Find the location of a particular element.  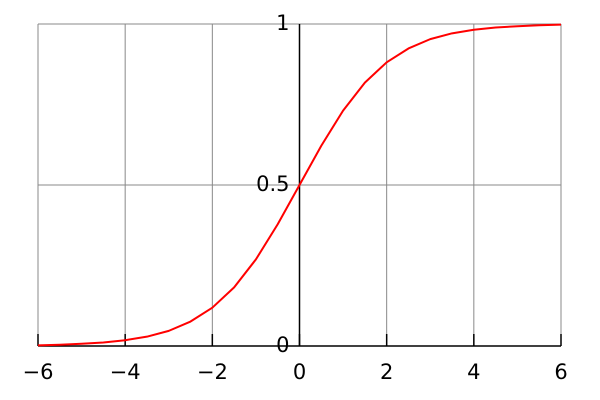

x-tick-label: 0 is located at coordinates (299, 372).